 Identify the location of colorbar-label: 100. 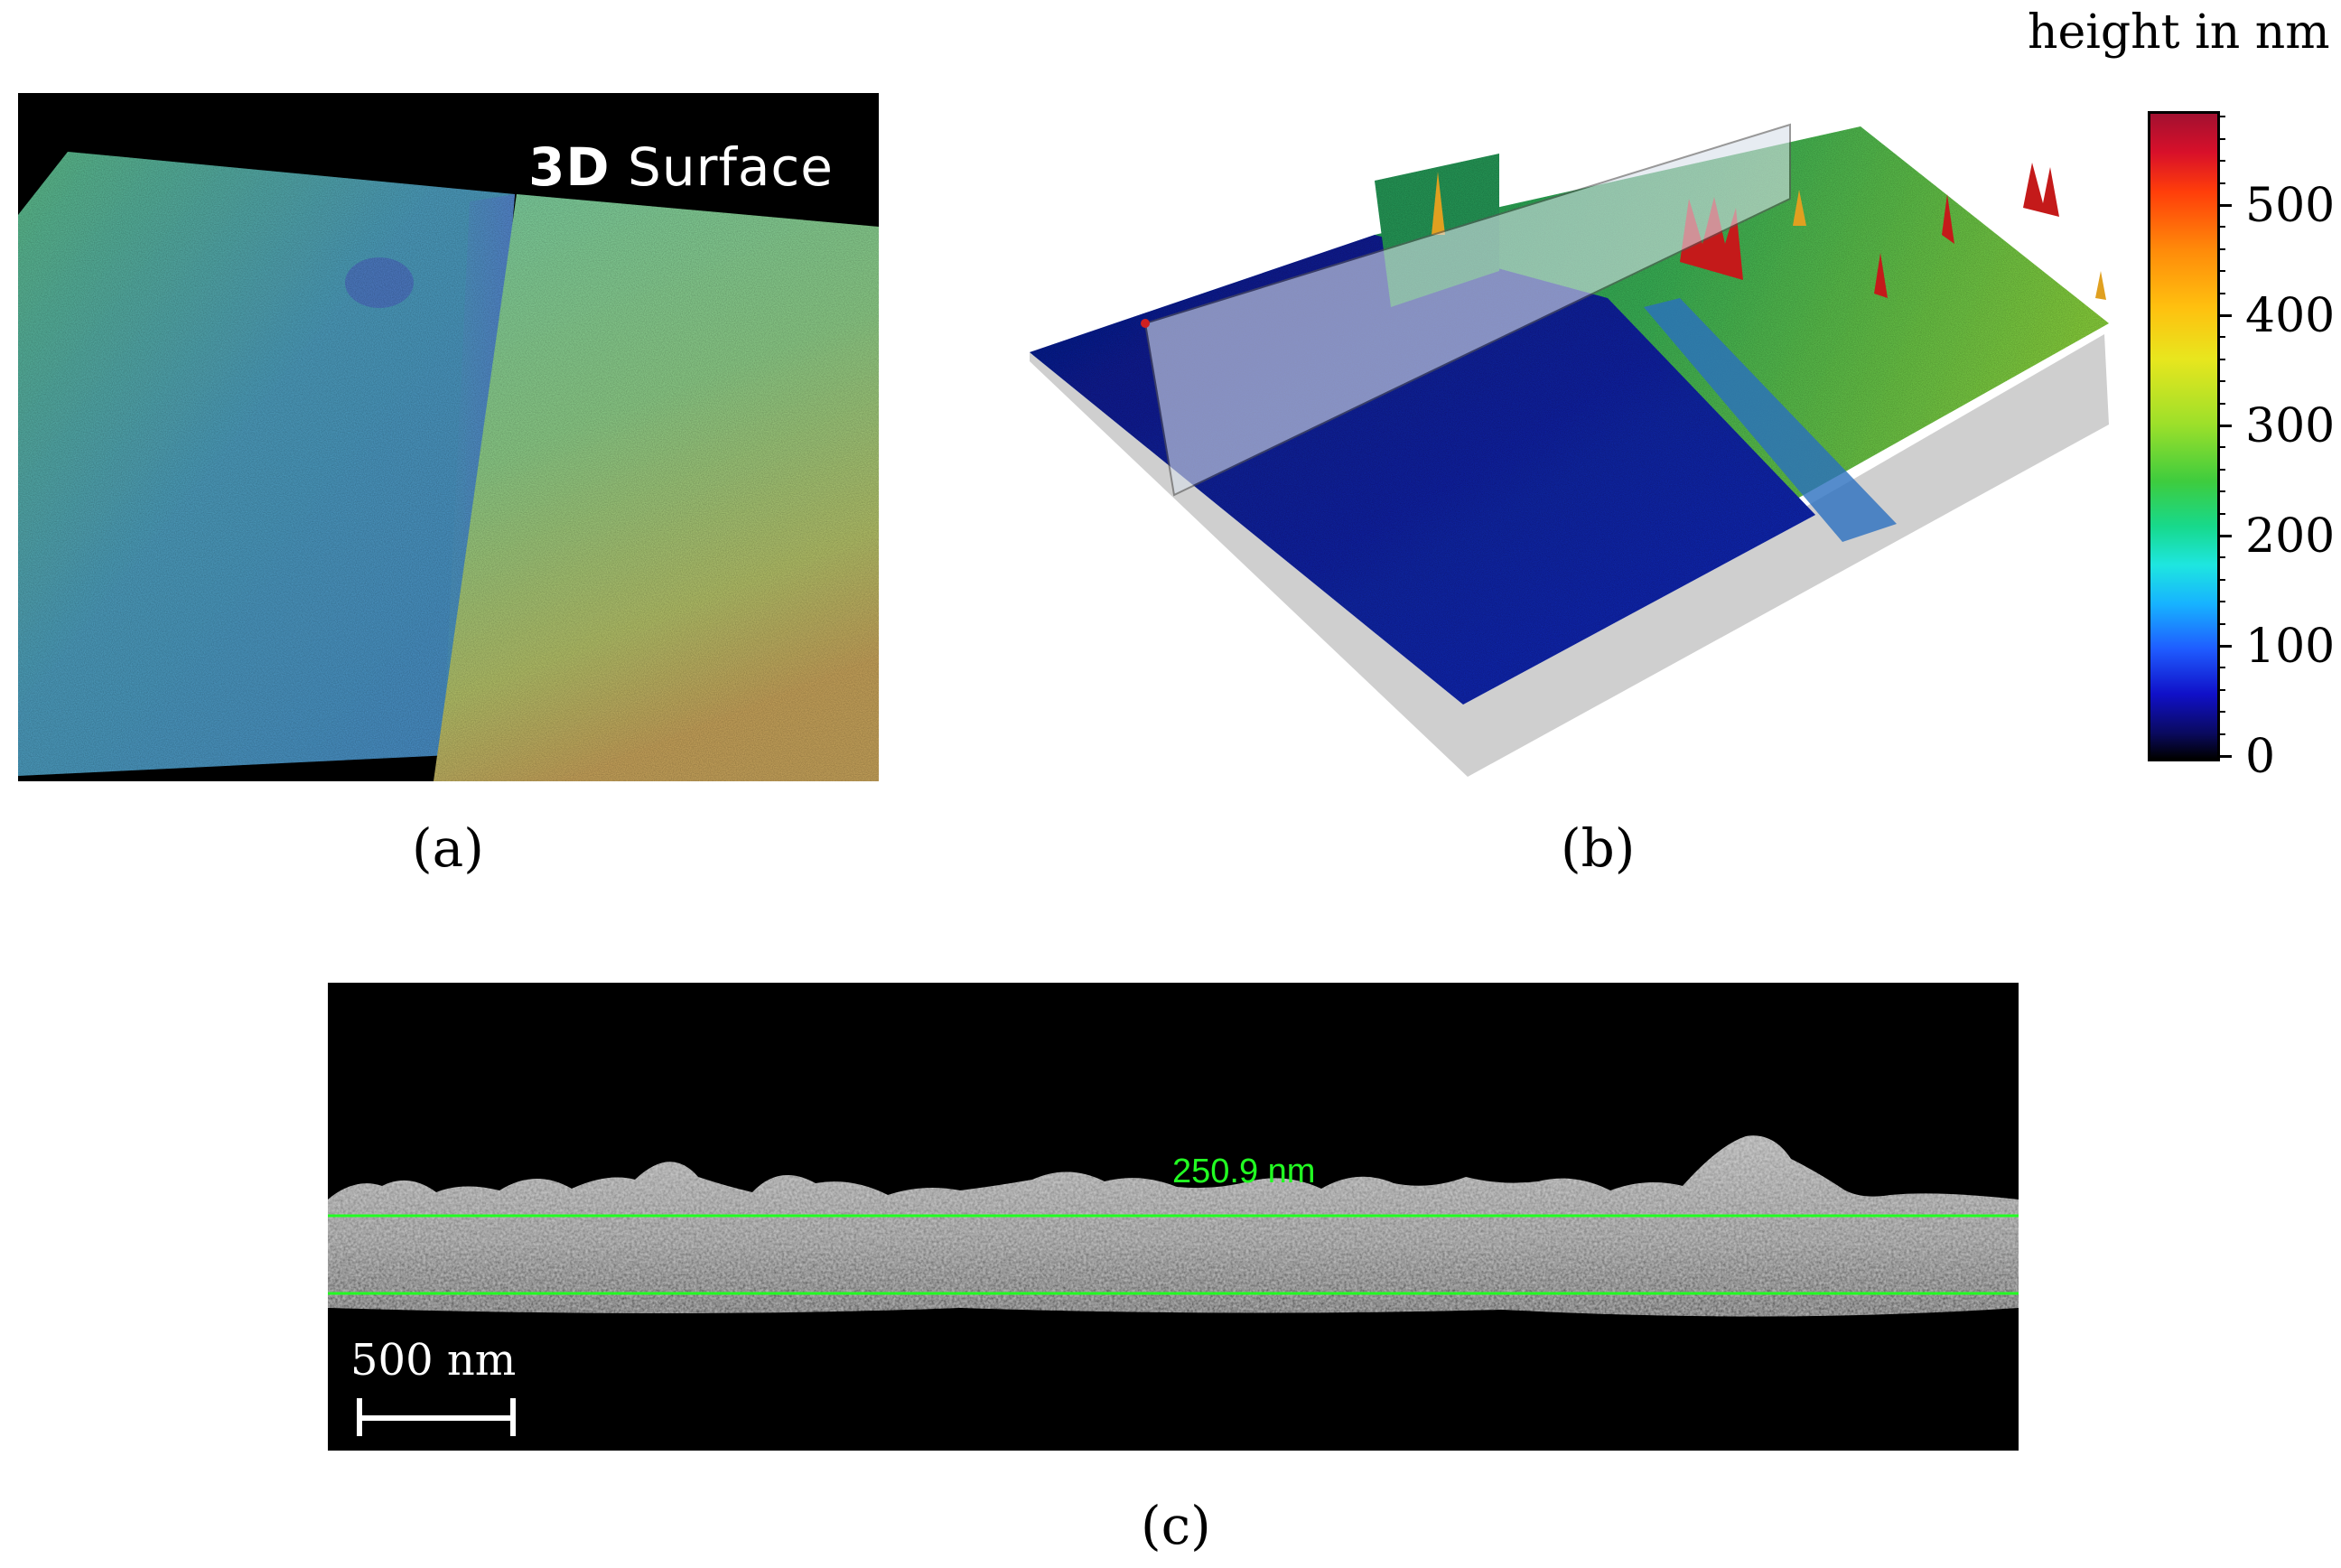
(2290, 647).